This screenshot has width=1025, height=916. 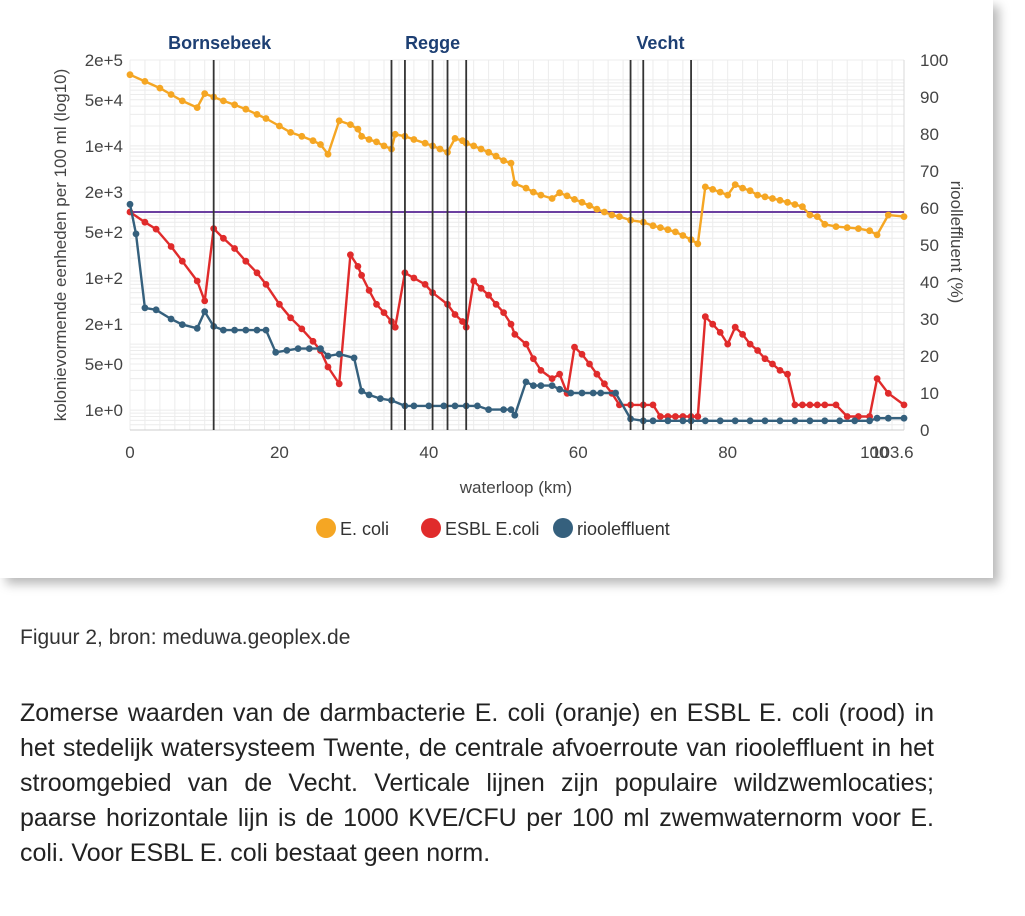 I want to click on y2-tick-label: 90, so click(x=929, y=97).